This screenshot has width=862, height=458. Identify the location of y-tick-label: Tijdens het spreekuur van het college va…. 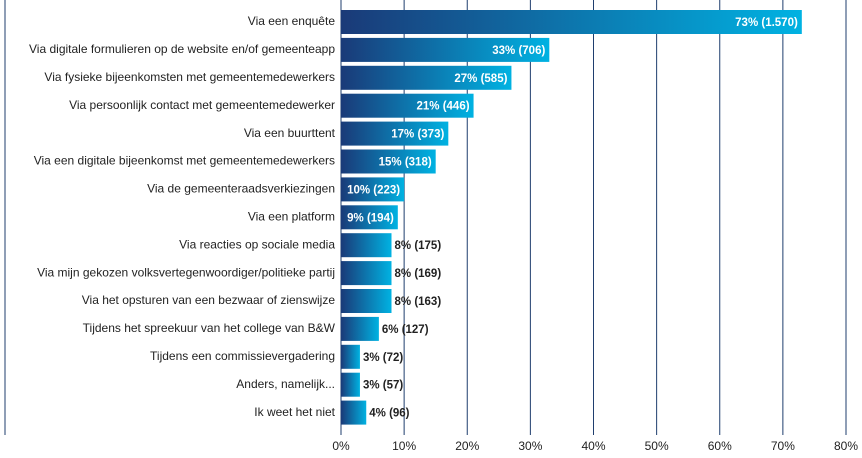
(209, 328).